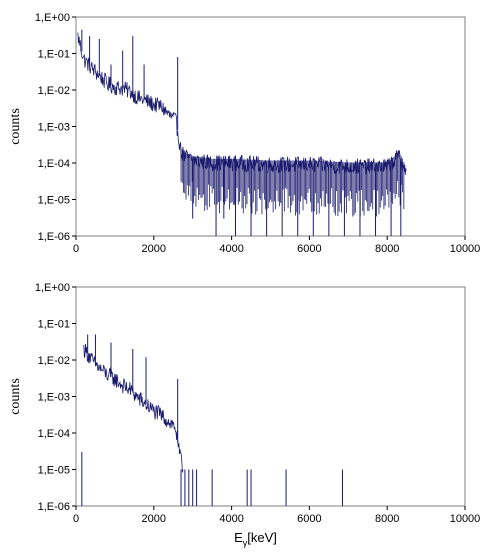 Image resolution: width=485 pixels, height=553 pixels. I want to click on spectrum-line, so click(133, 408).